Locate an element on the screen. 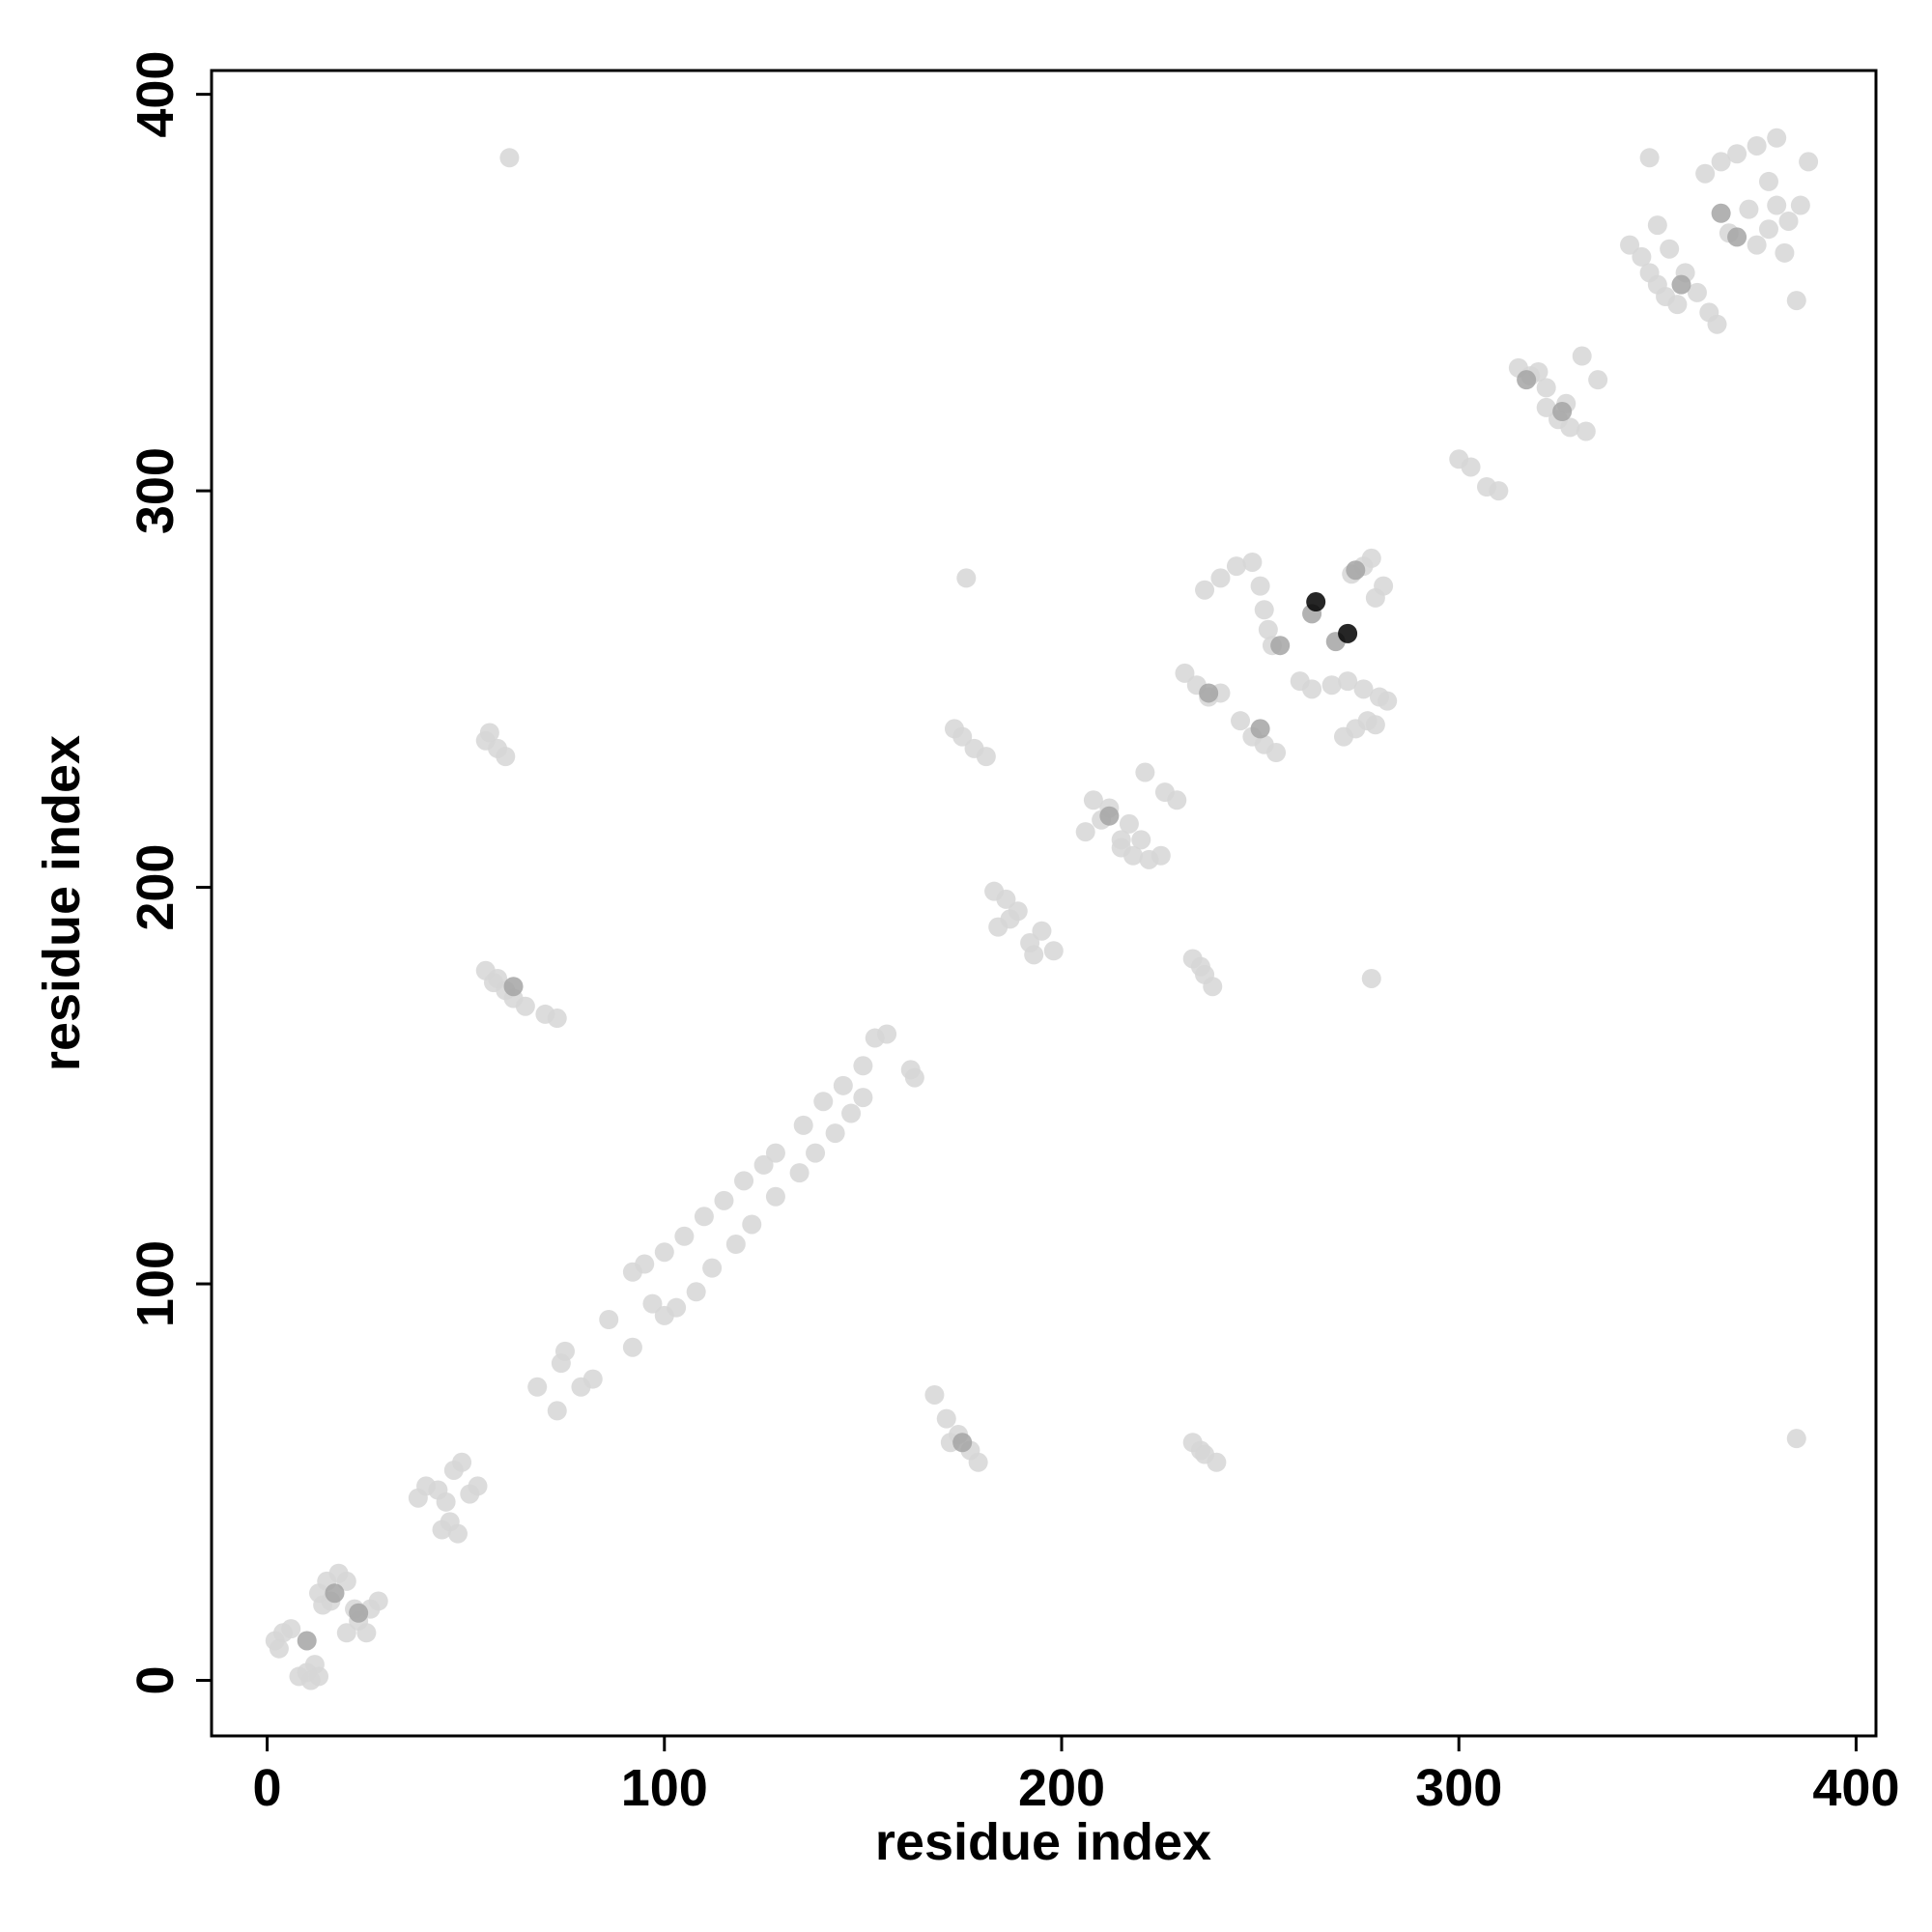 The width and height of the screenshot is (1932, 1932). y-tick-label: 0 is located at coordinates (156, 1680).